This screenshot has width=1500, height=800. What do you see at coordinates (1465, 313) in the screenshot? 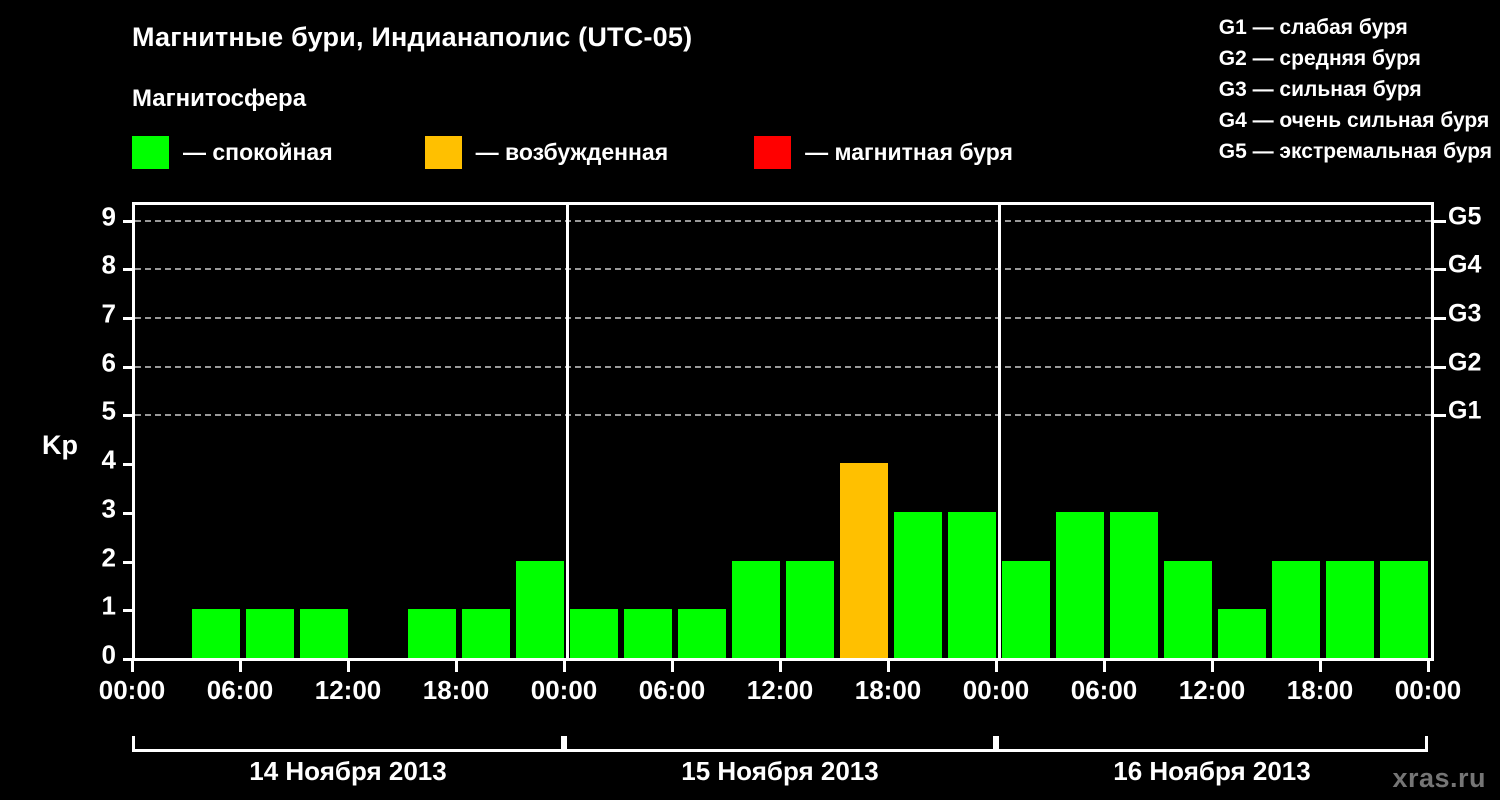
I see `g-tick-label: G3` at bounding box center [1465, 313].